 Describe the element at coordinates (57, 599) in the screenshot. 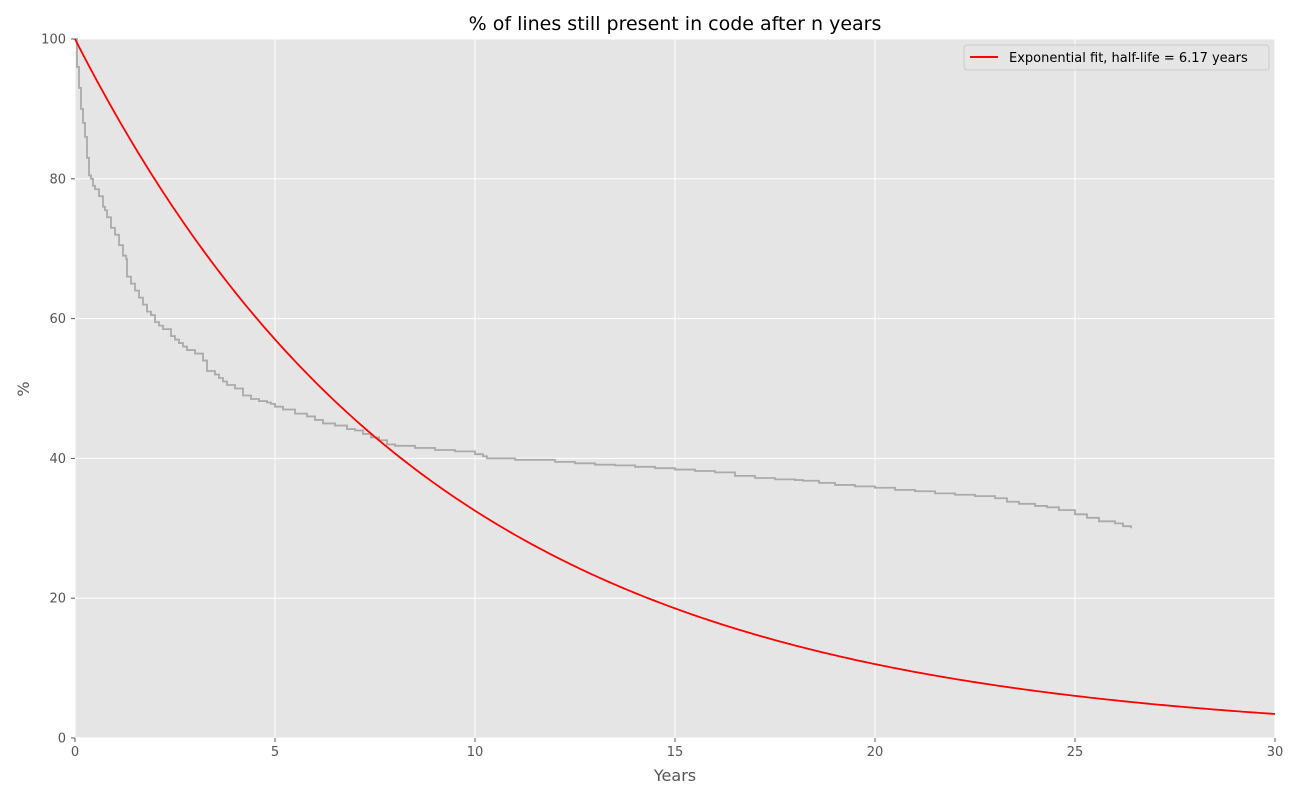

I see `y-tick-label: 20` at that location.